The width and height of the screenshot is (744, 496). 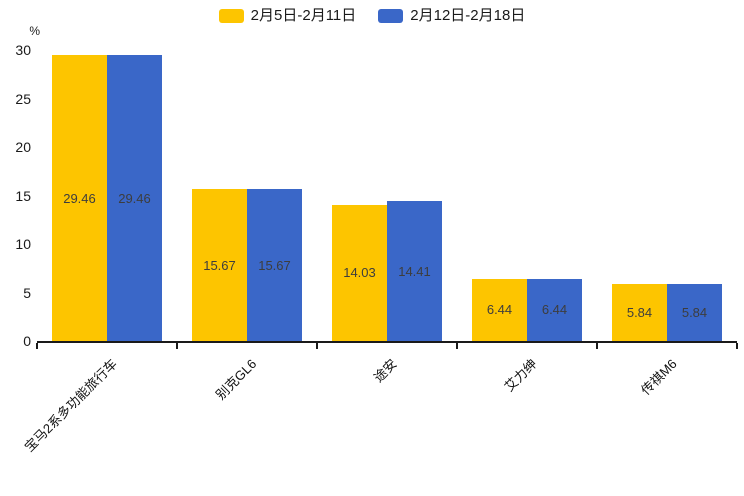 I want to click on y-tick-label: 20, so click(x=23, y=147).